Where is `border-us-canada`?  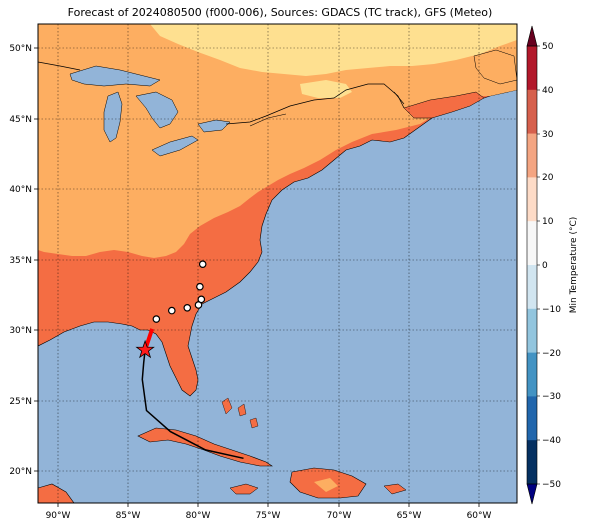
border-us-canada is located at coordinates (221, 93).